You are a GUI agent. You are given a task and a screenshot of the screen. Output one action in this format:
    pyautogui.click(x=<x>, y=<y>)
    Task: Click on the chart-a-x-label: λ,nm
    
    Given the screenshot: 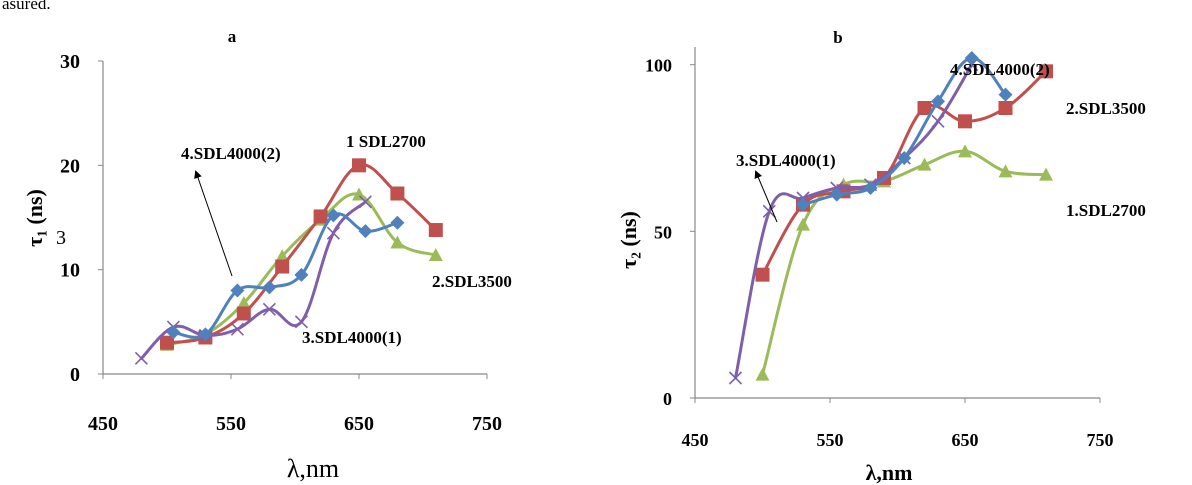 What is the action you would take?
    pyautogui.click(x=313, y=468)
    